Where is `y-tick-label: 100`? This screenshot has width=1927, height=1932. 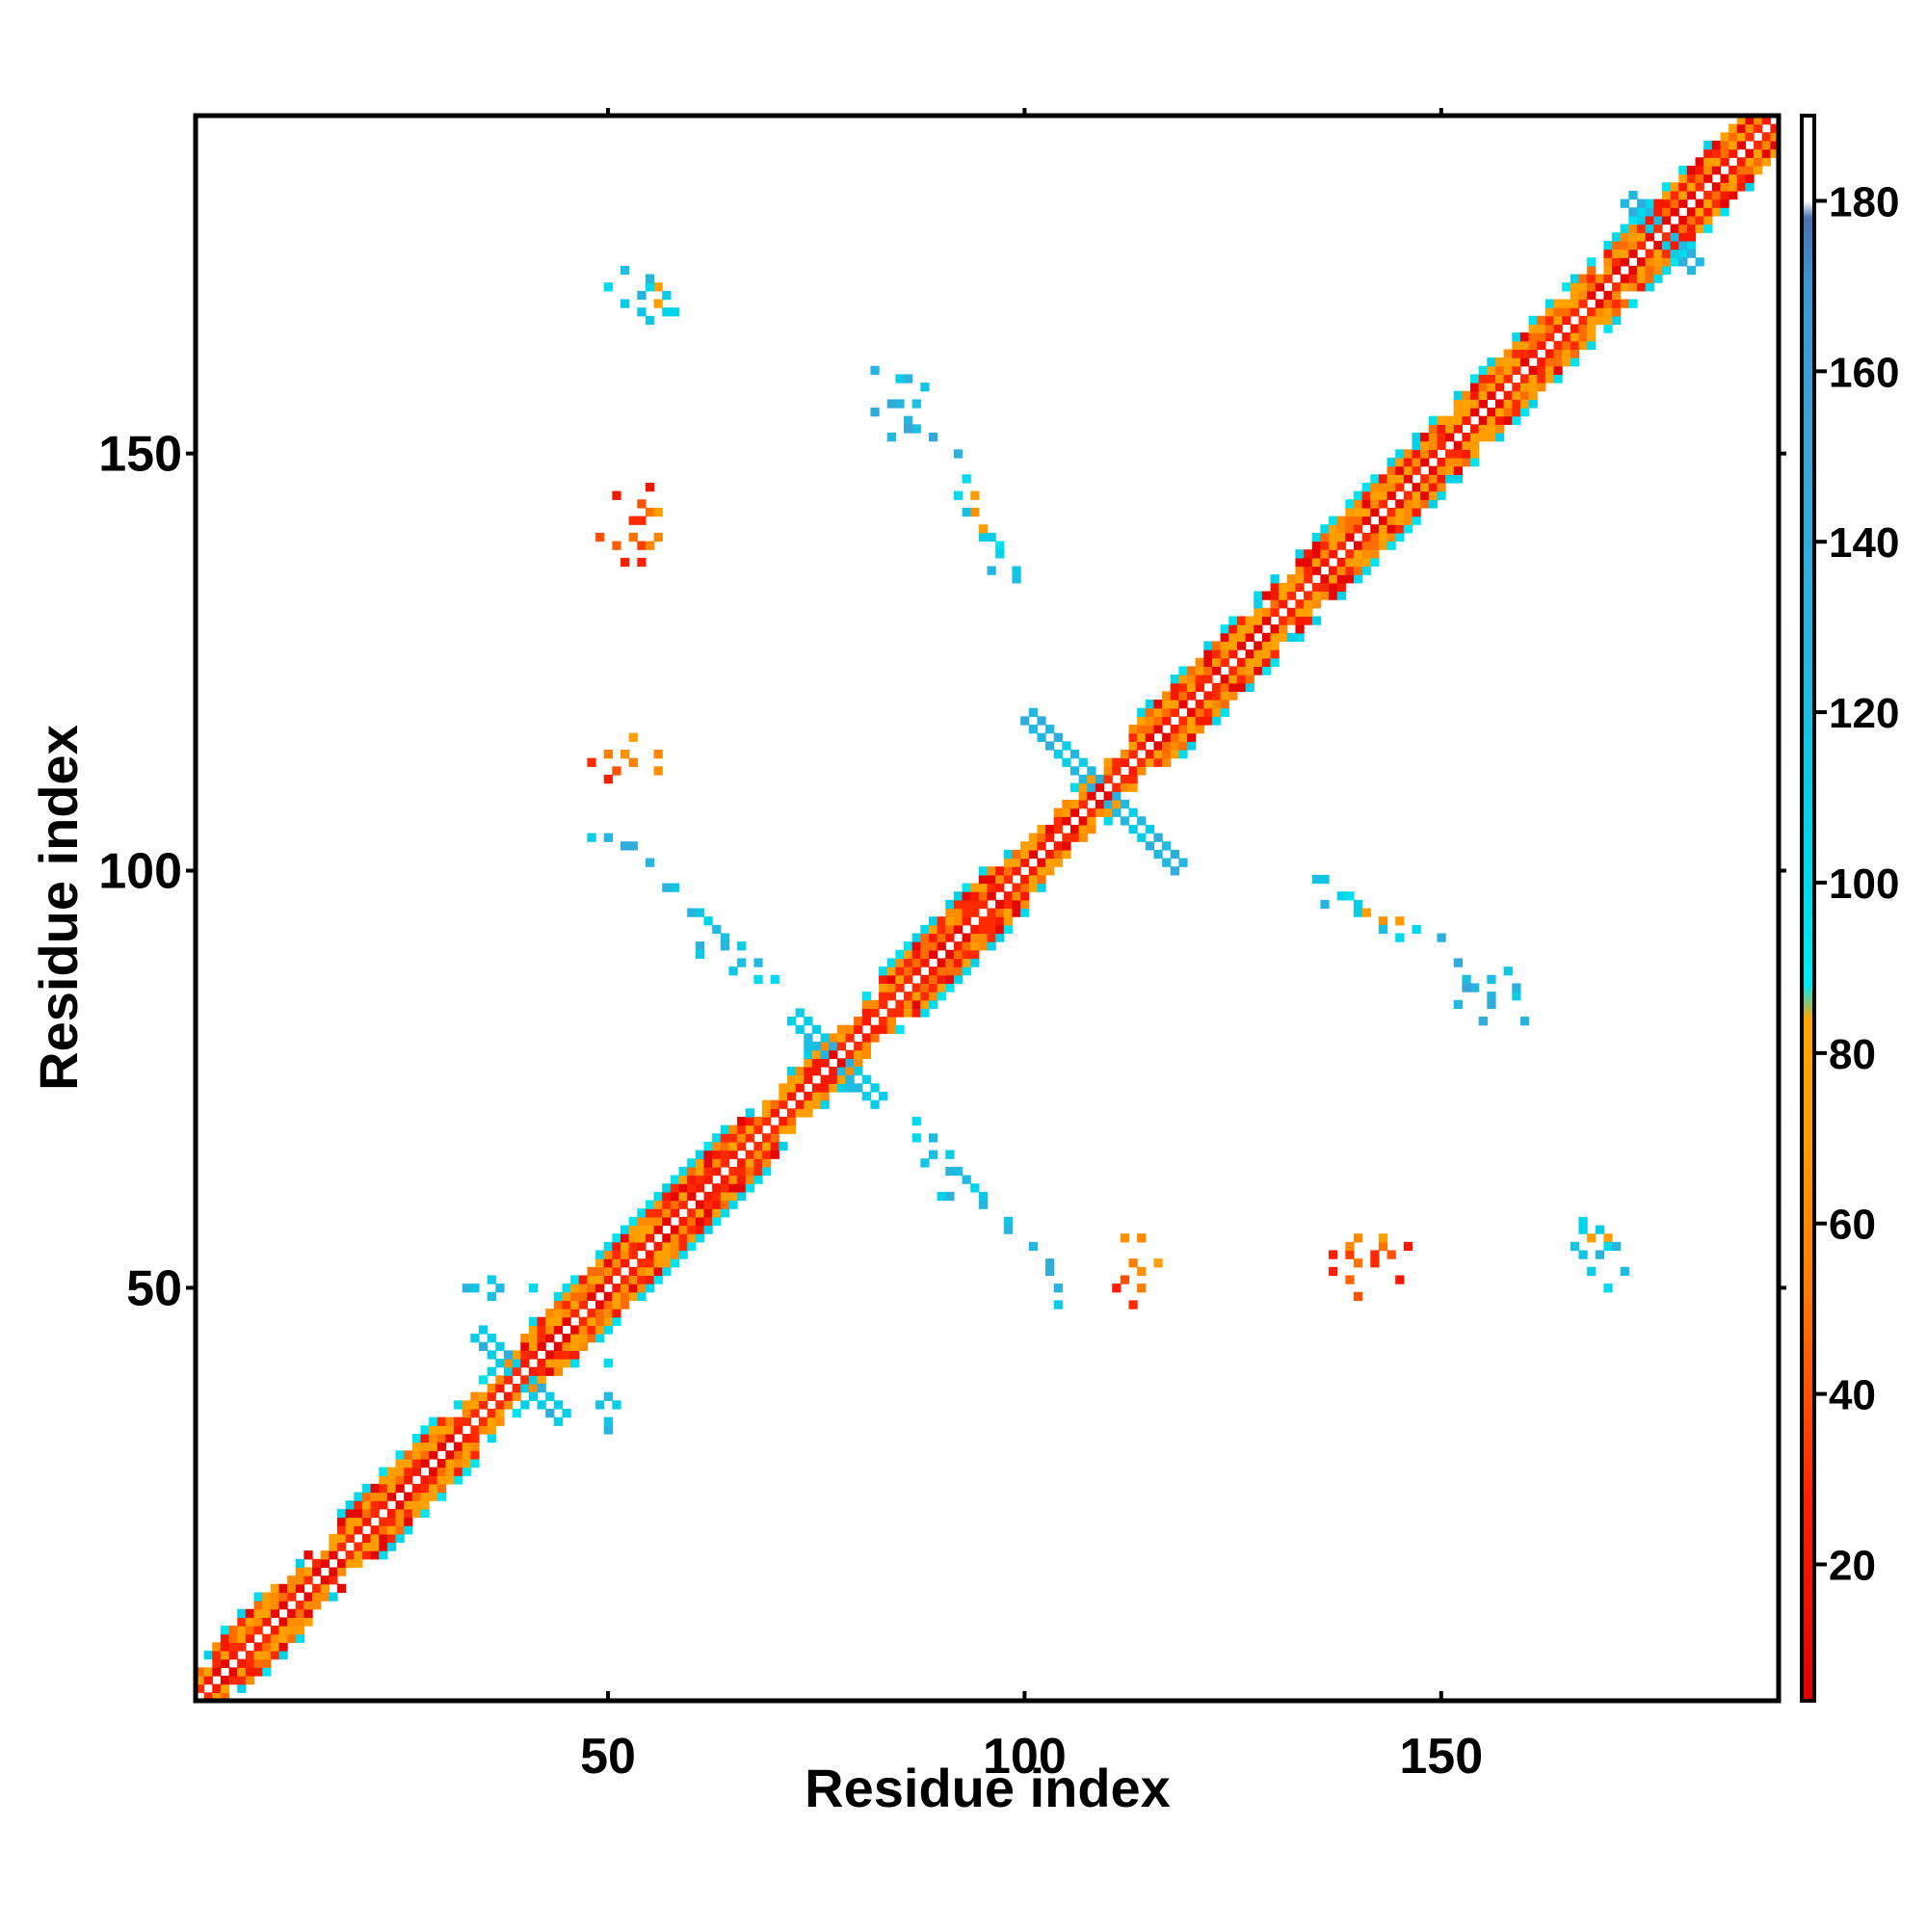
y-tick-label: 100 is located at coordinates (140, 872).